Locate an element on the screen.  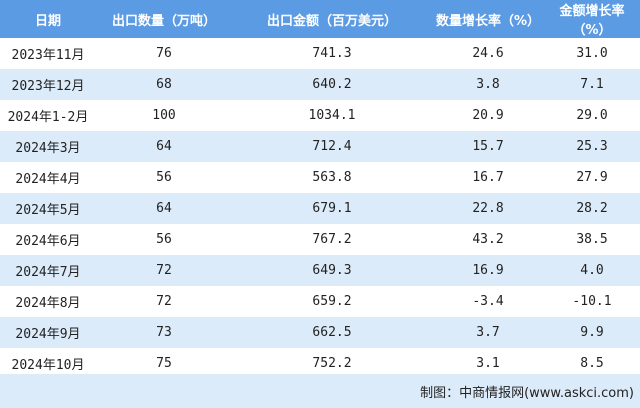
table-cell: 28.2 is located at coordinates (592, 208).